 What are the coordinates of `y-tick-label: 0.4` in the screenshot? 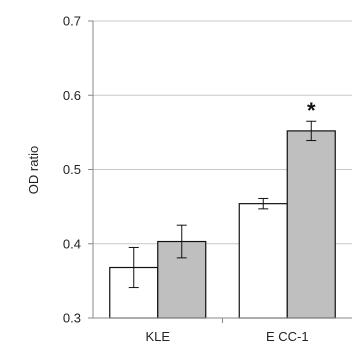 It's located at (72, 243).